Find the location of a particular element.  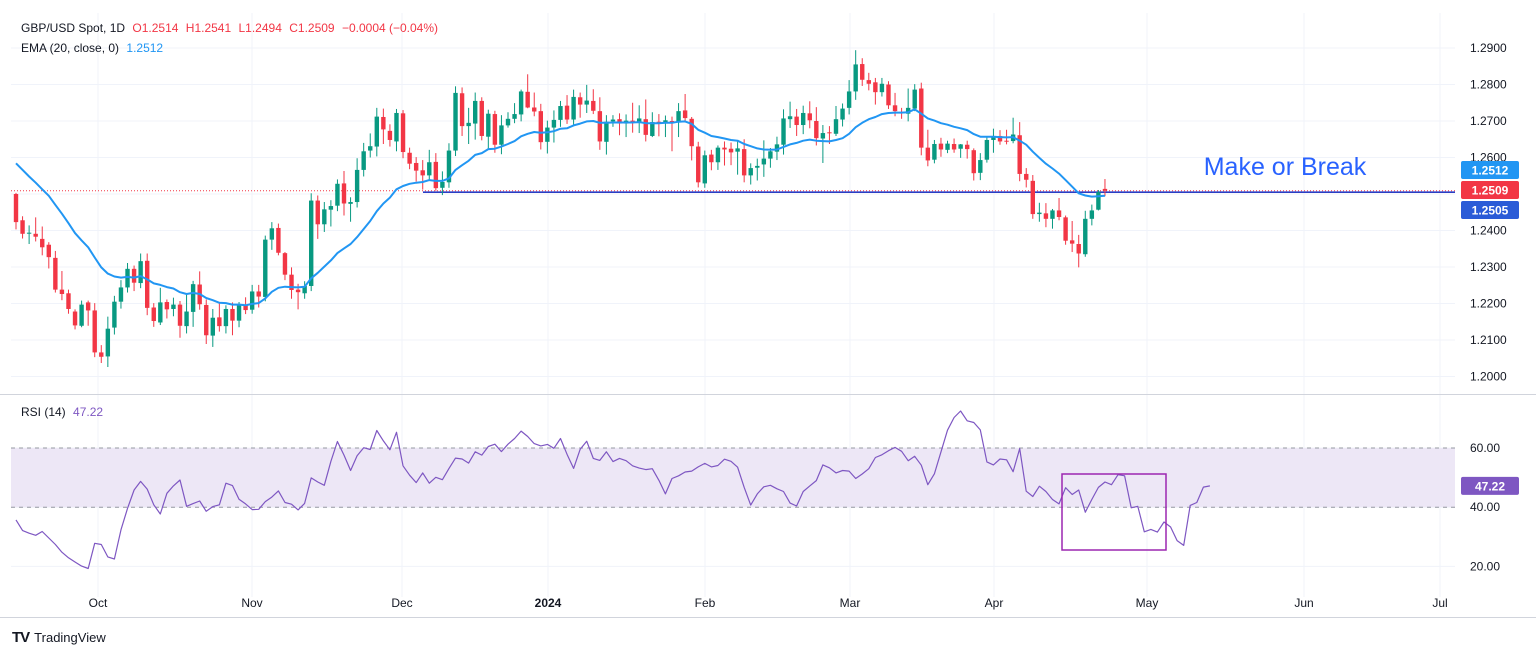

tradingview-brand: TradingView is located at coordinates (70, 637).